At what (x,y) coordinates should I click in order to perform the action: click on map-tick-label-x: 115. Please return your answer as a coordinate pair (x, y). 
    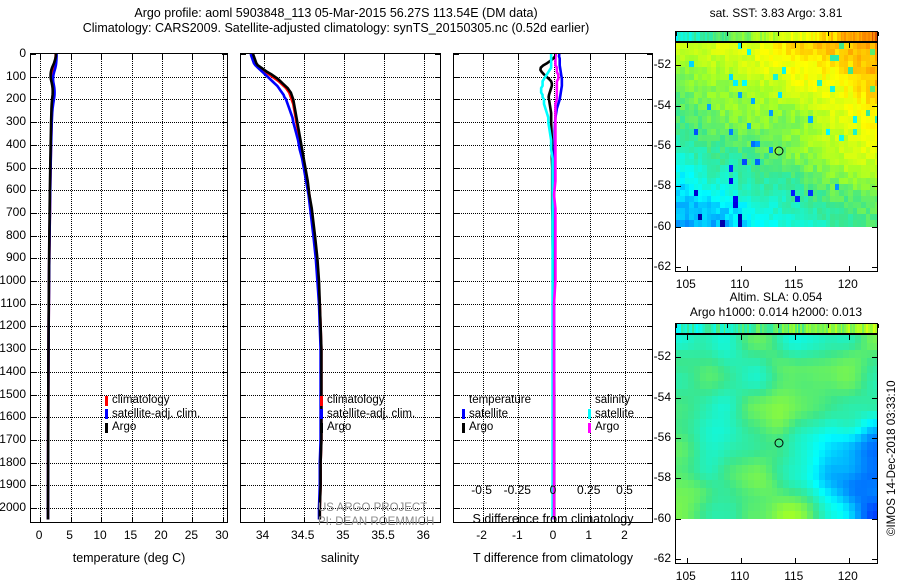
    Looking at the image, I should click on (794, 284).